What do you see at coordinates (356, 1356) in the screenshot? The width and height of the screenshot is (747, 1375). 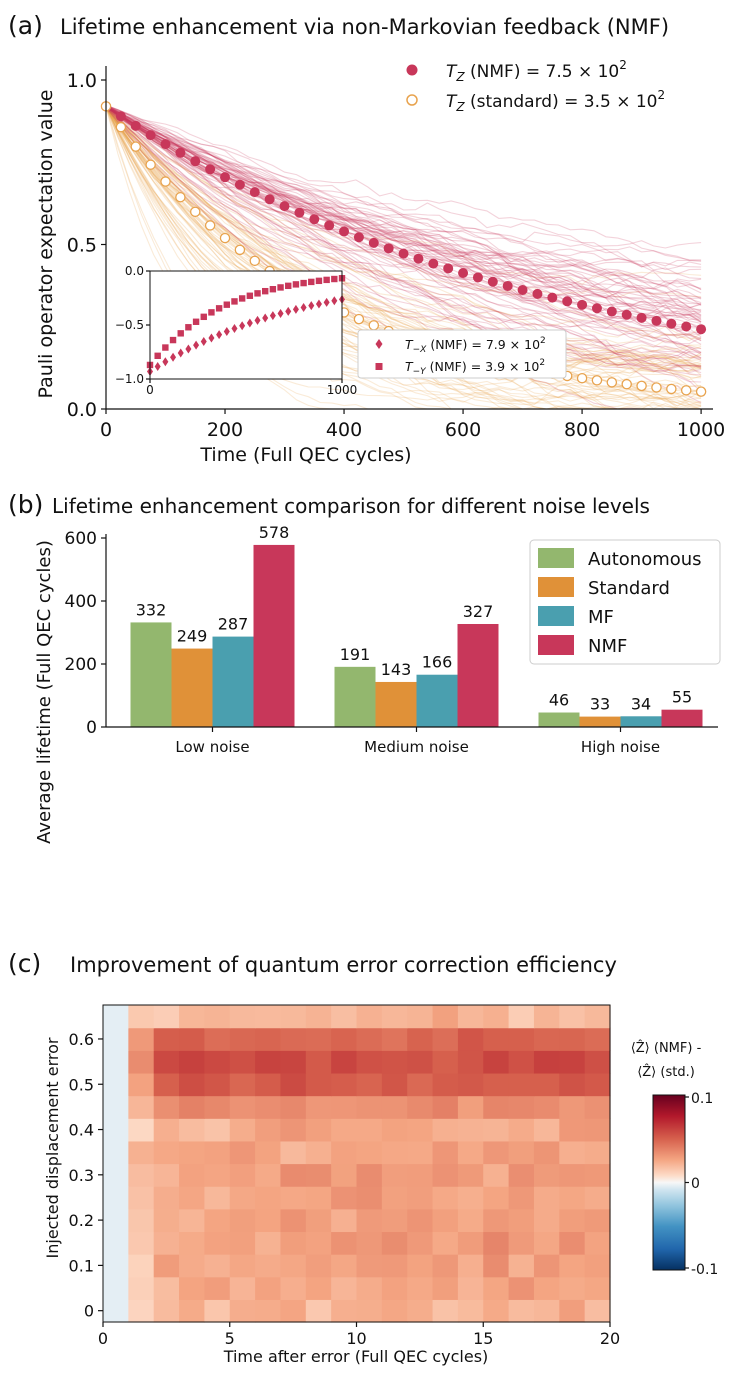 I see `panel-c-xlabel: Time after error (Full QEC cycles)` at bounding box center [356, 1356].